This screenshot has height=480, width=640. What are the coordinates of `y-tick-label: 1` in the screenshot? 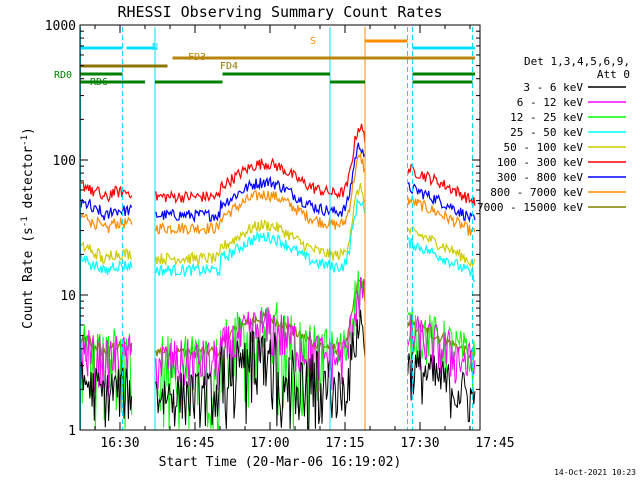 It's located at (72, 431).